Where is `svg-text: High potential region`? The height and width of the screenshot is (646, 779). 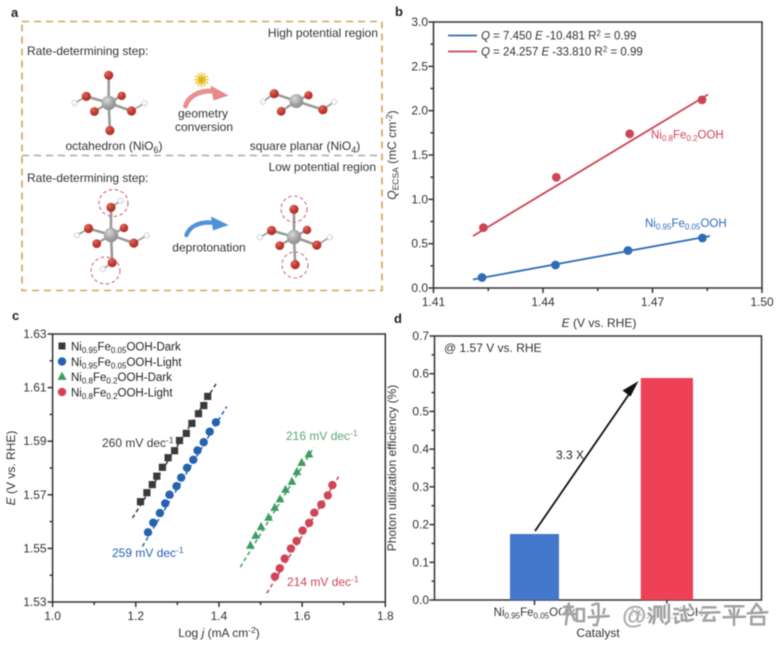
svg-text: High potential region is located at coordinates (323, 33).